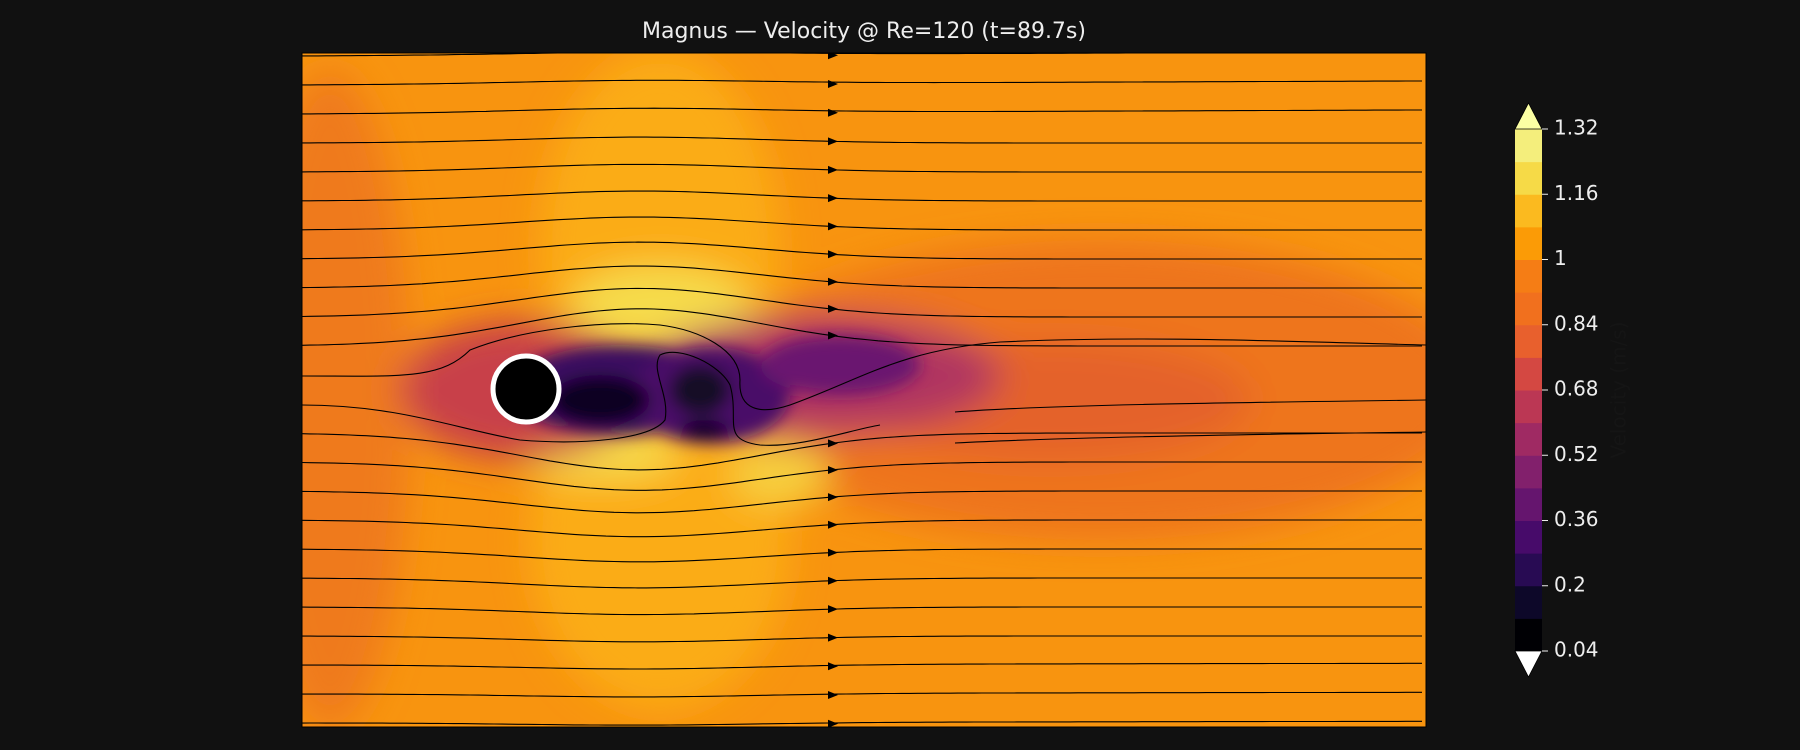 Image resolution: width=1800 pixels, height=750 pixels. Describe the element at coordinates (1576, 454) in the screenshot. I see `colorbar-tick-label: 0.52` at that location.